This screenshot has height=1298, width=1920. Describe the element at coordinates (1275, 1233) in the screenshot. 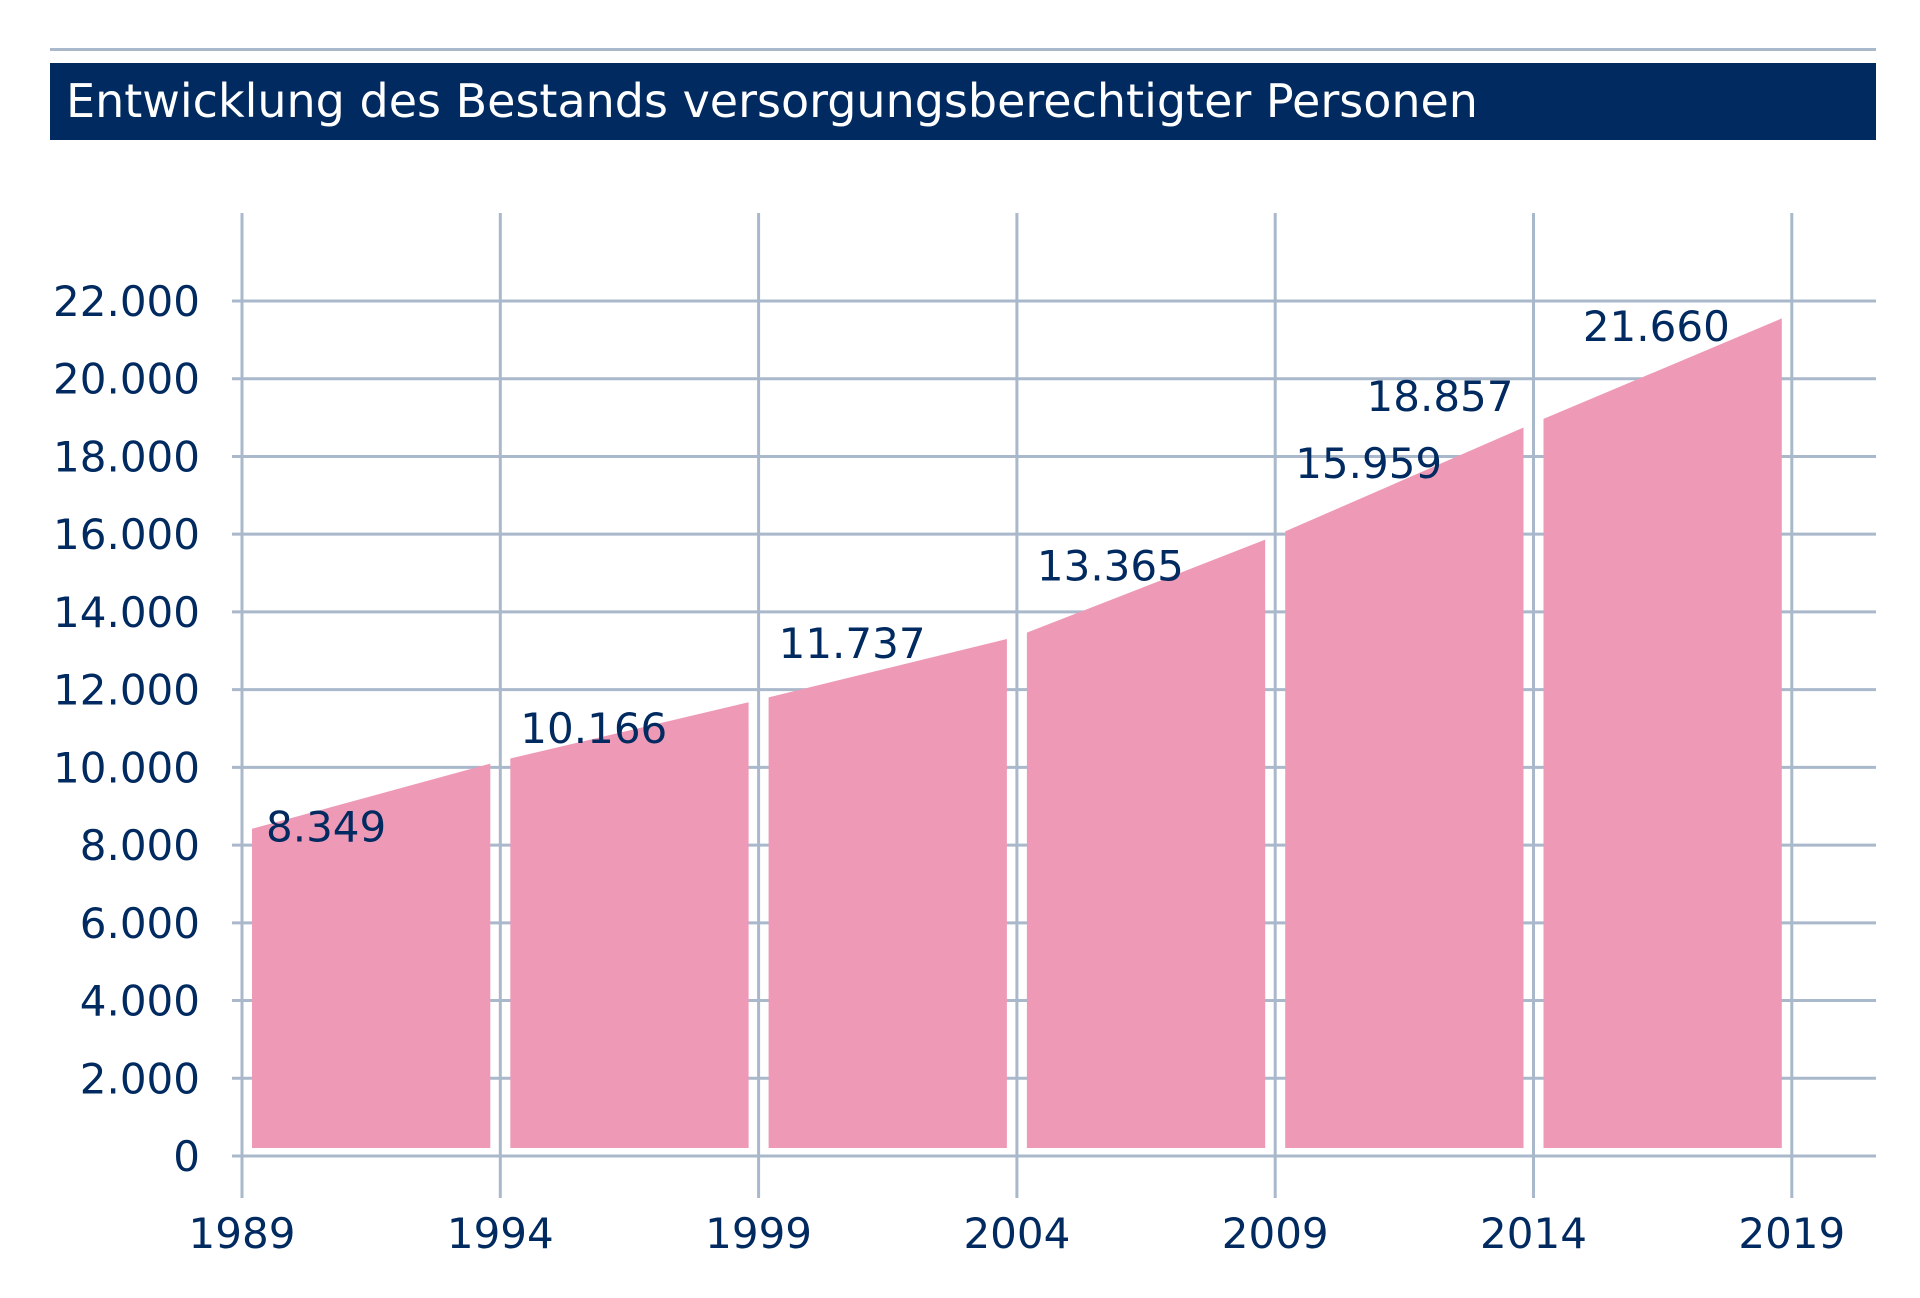

I see `x-tick-label: 2009` at that location.